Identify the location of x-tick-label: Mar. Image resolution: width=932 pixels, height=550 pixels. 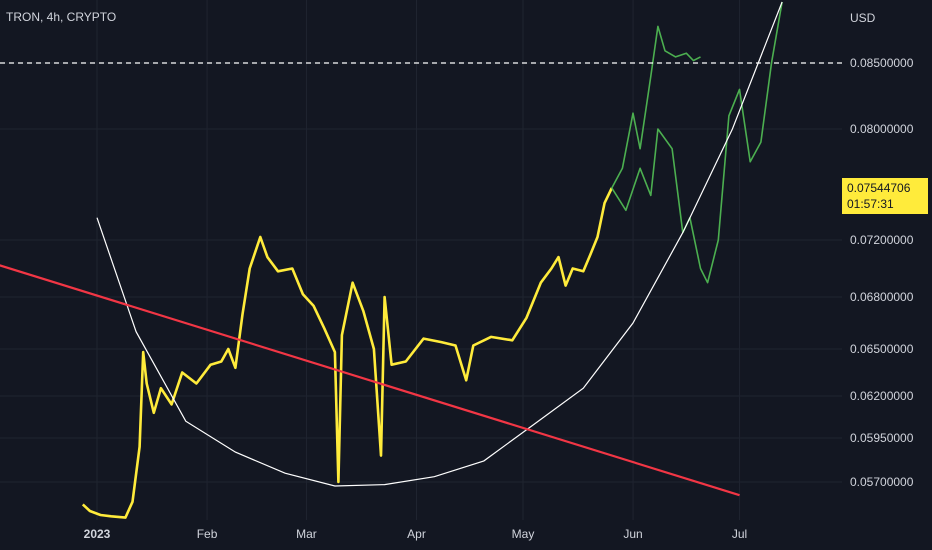
(306, 534).